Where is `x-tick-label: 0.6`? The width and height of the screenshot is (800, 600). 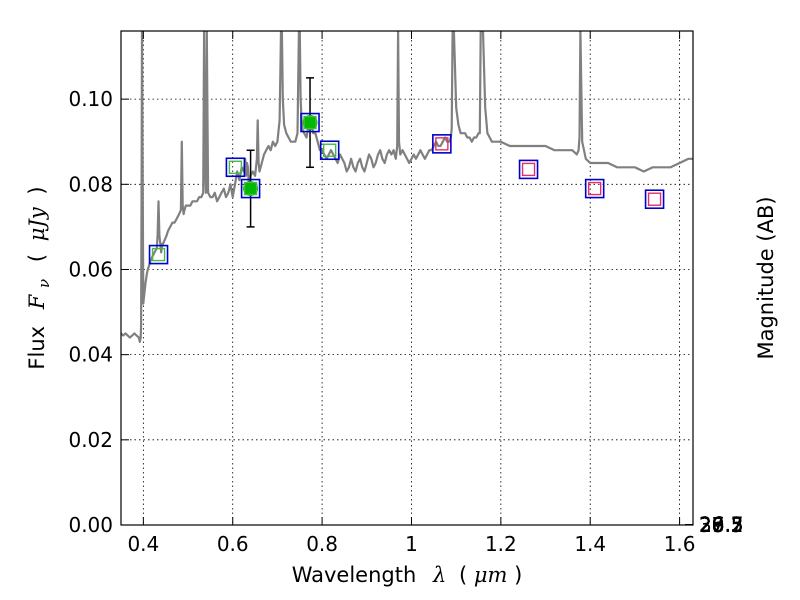 x-tick-label: 0.6 is located at coordinates (233, 544).